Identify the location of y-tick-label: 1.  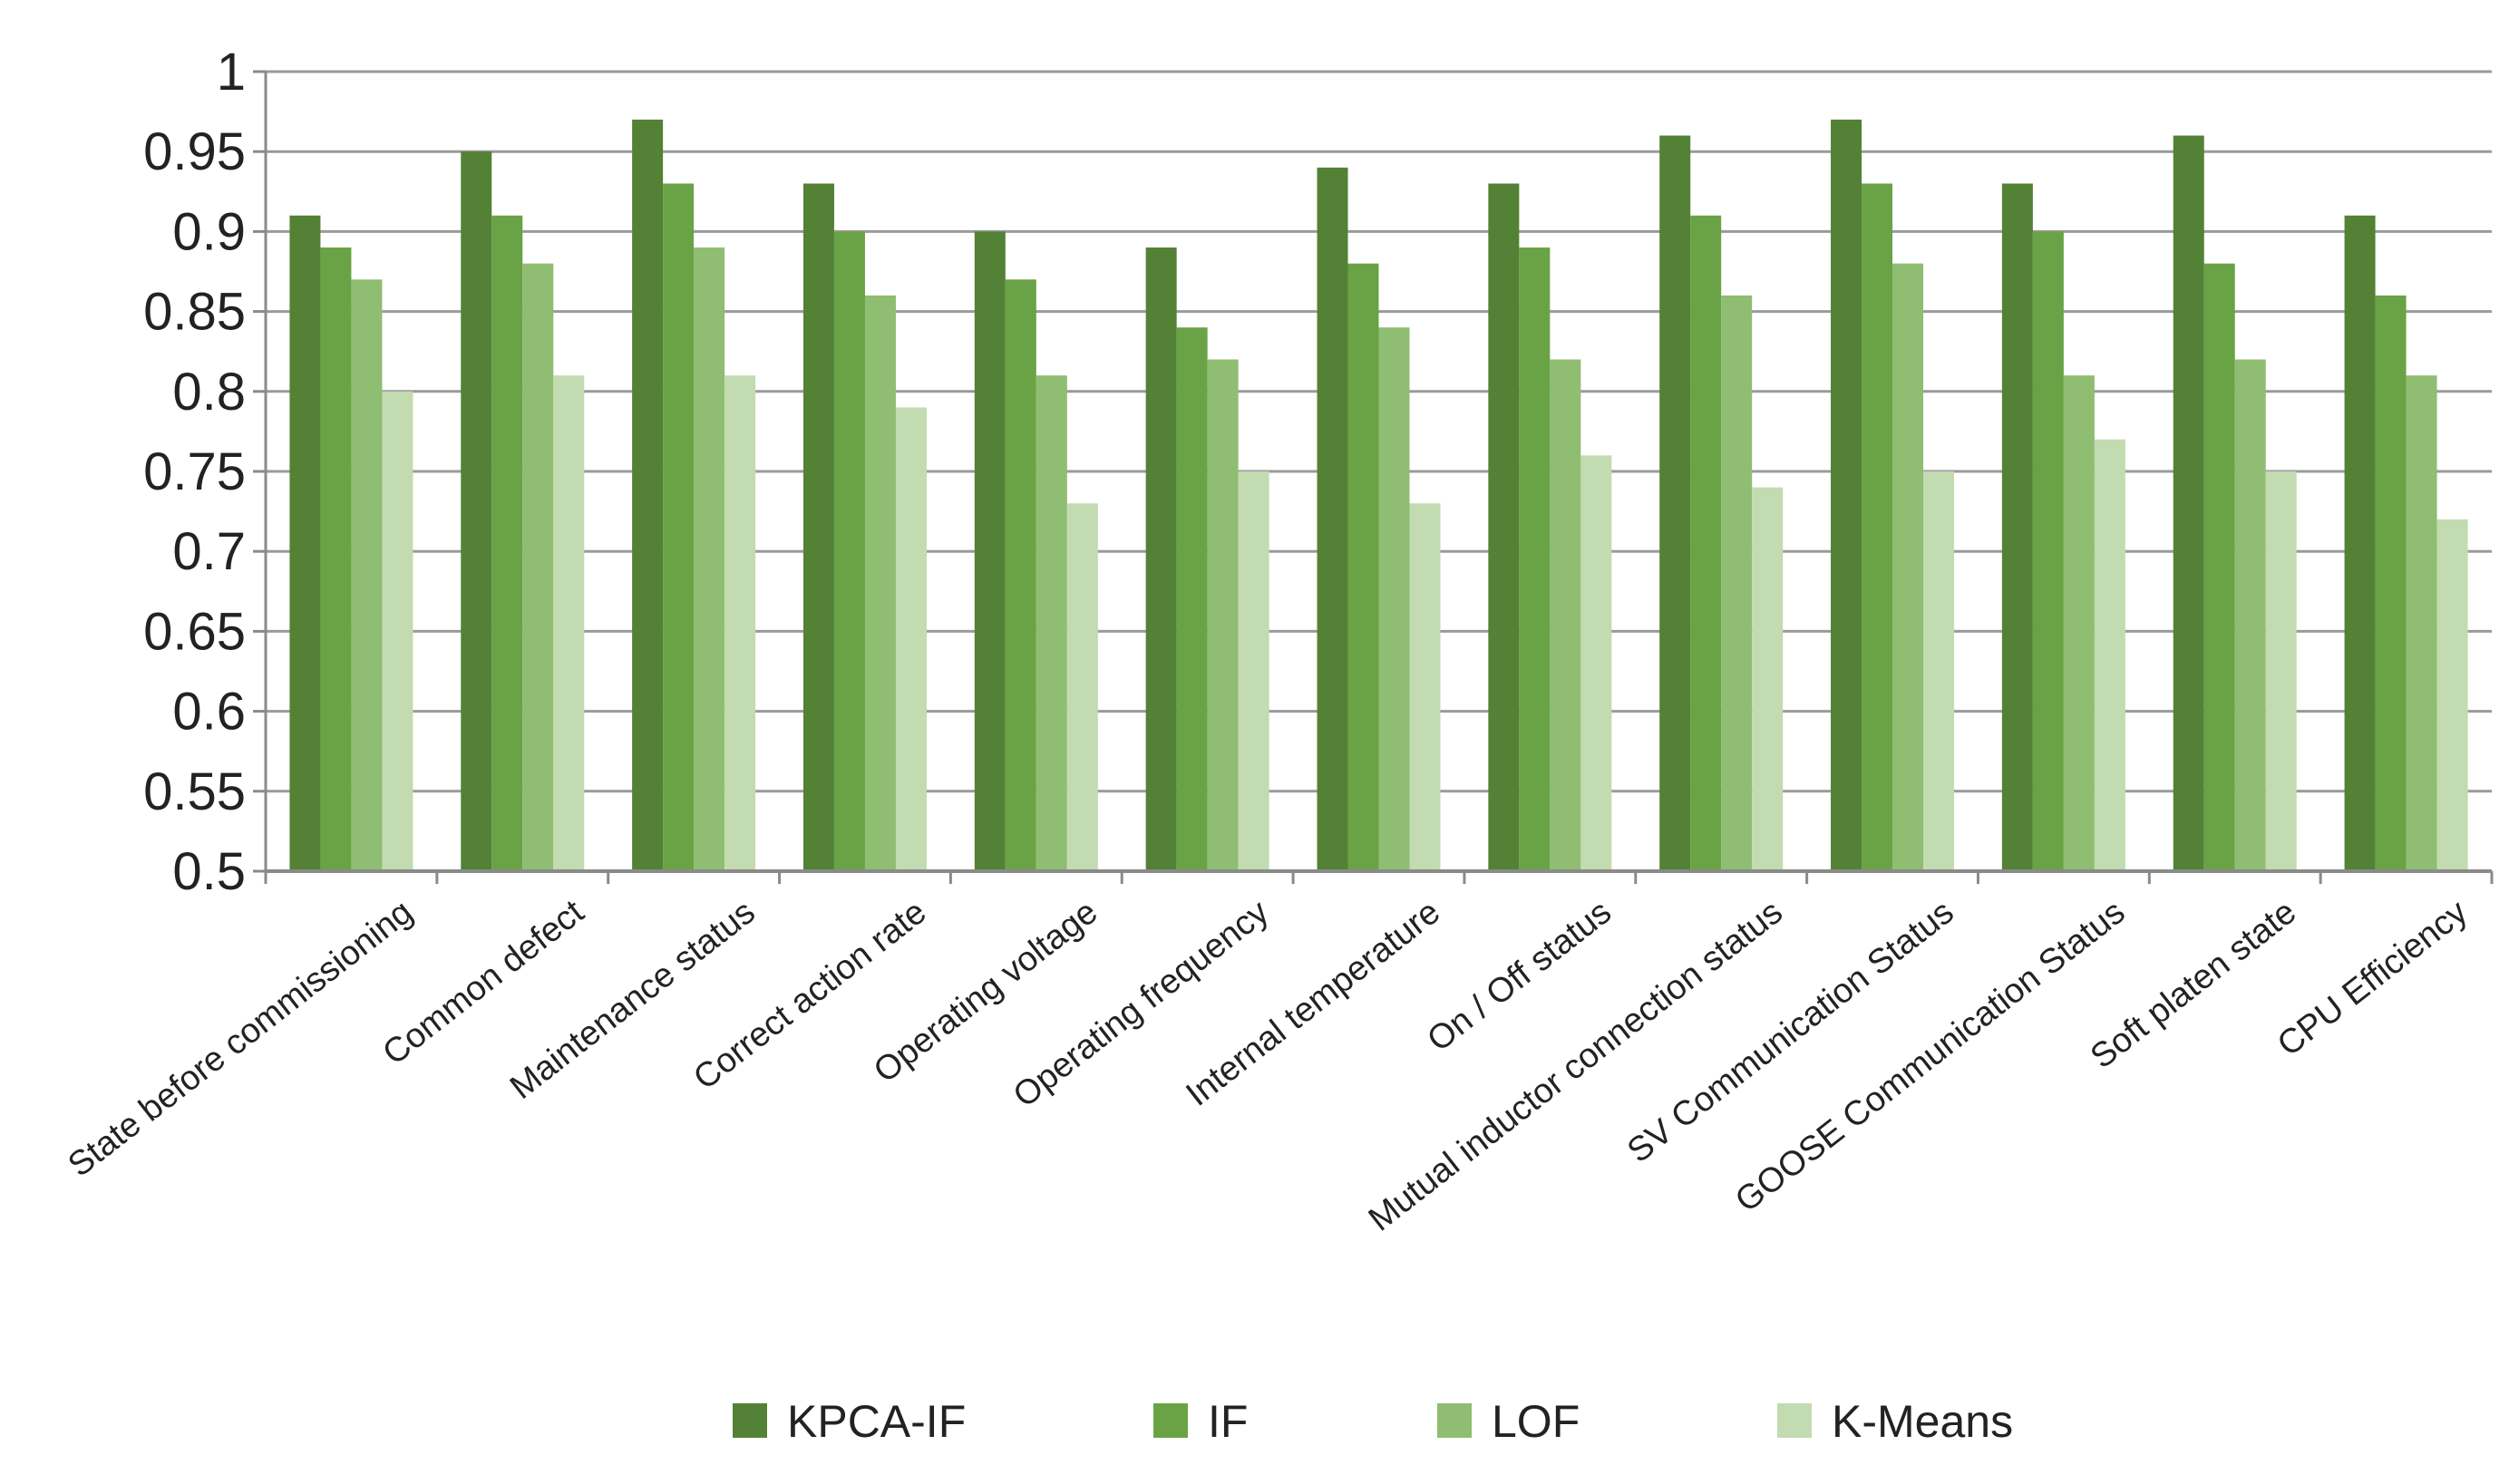
(231, 72).